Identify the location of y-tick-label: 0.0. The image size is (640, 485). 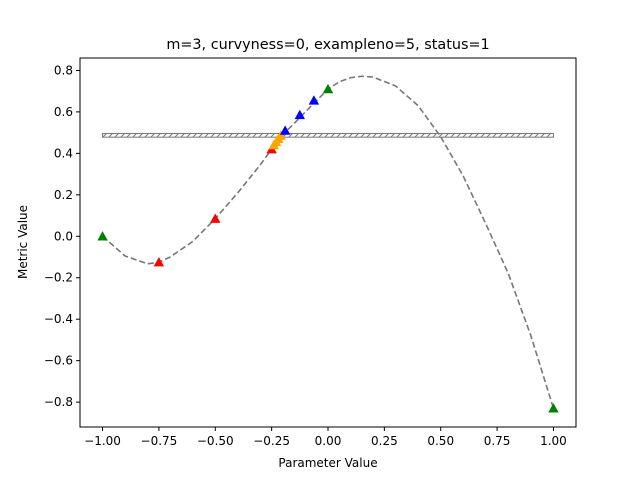
(63, 236).